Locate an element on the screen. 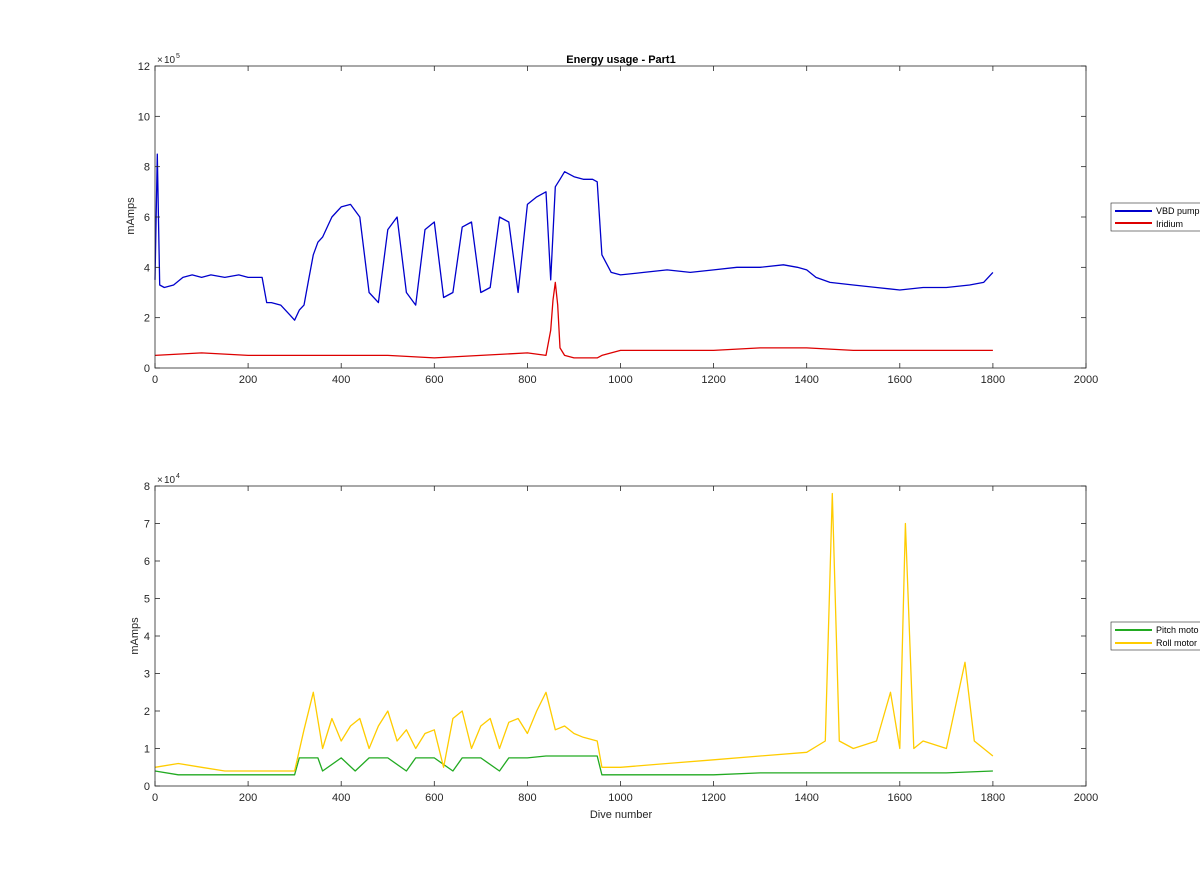 This screenshot has width=1200, height=885. legend-item-vbd-pump: VBD pump is located at coordinates (1157, 211).